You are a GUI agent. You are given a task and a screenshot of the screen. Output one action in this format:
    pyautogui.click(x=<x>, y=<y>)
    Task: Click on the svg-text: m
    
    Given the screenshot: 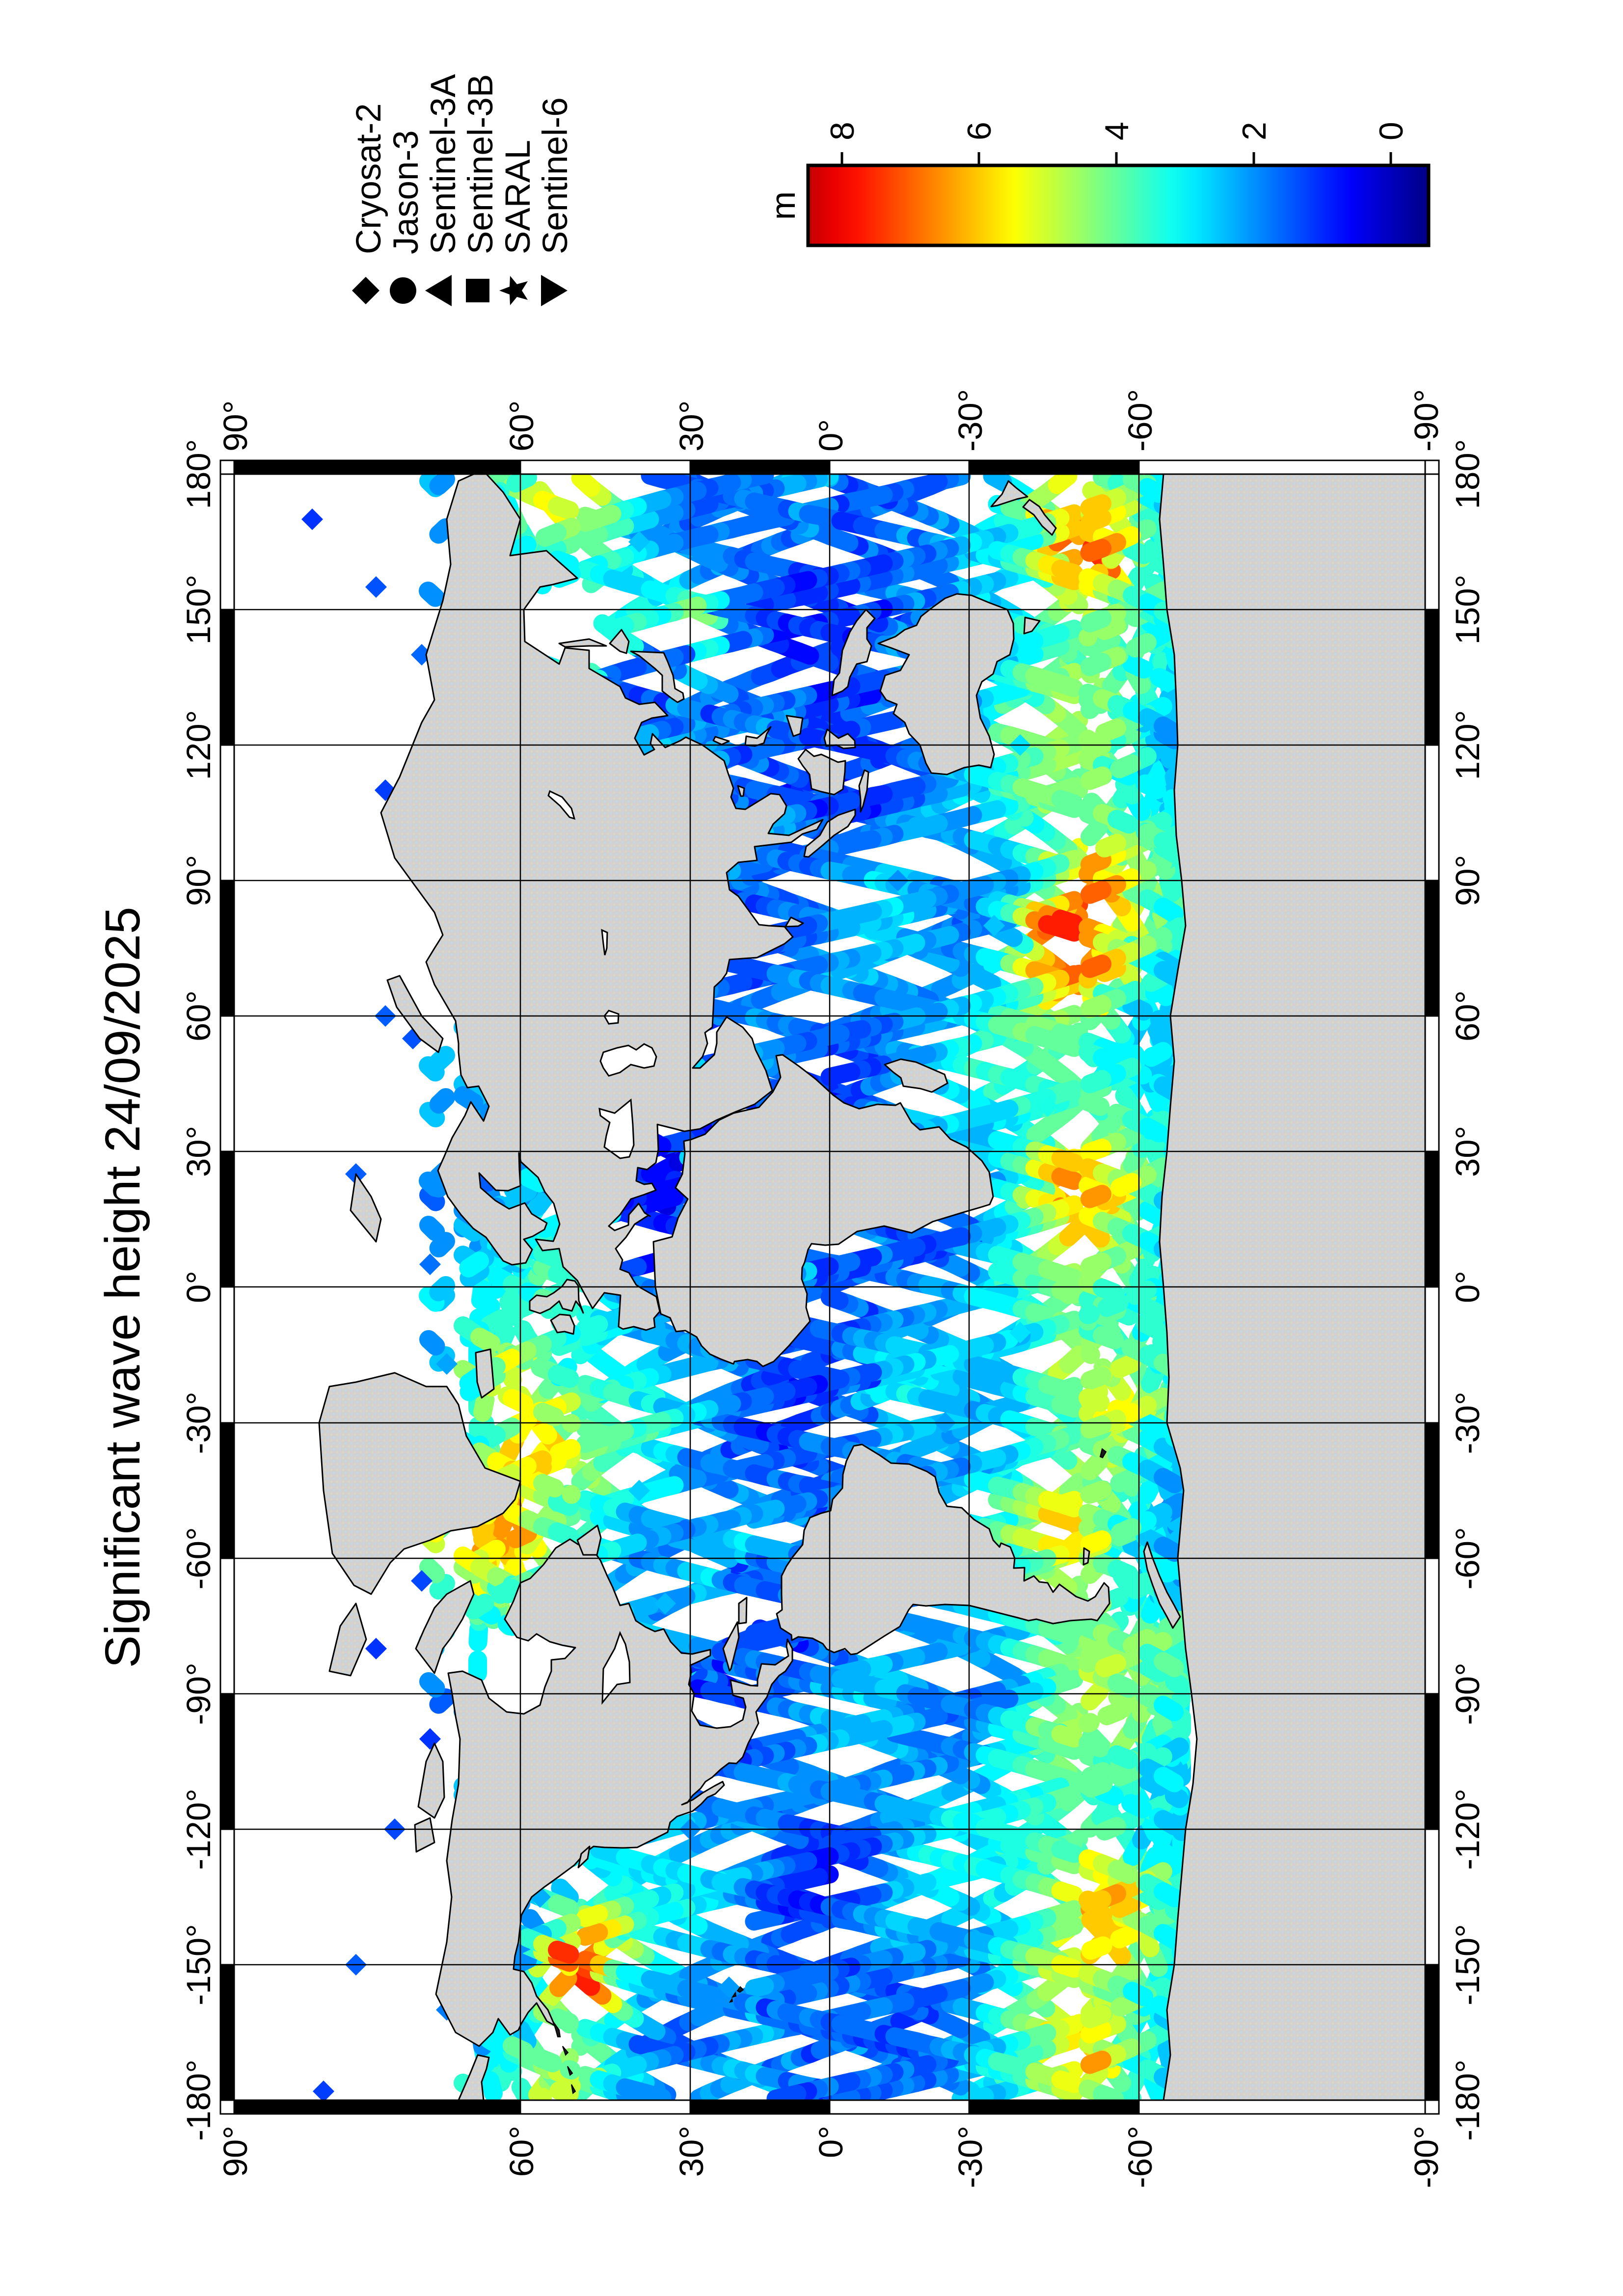 What is the action you would take?
    pyautogui.click(x=783, y=205)
    